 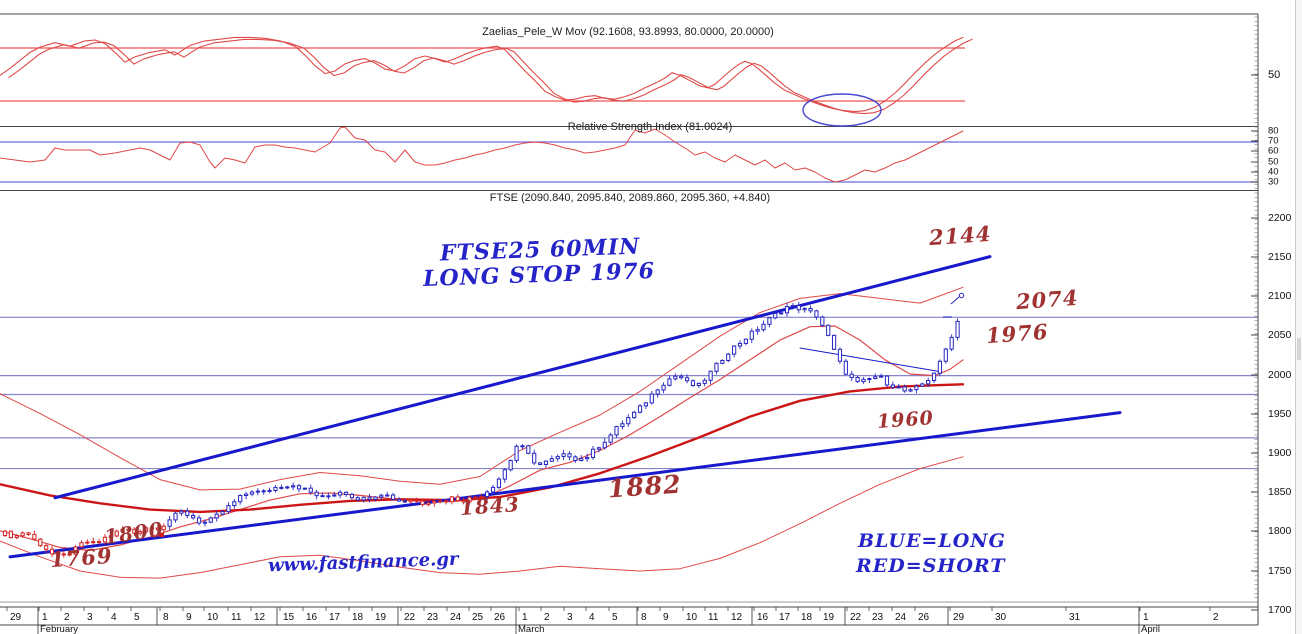 I want to click on y-axis-label-price: 1900, so click(x=1280, y=453).